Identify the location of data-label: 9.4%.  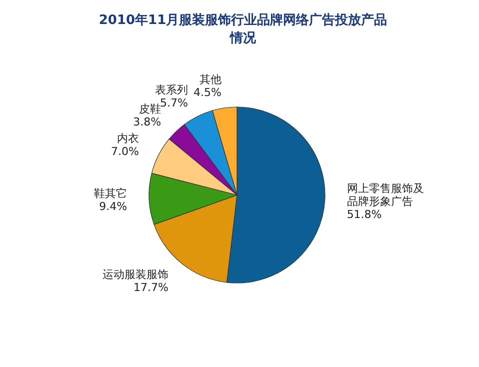
(113, 207).